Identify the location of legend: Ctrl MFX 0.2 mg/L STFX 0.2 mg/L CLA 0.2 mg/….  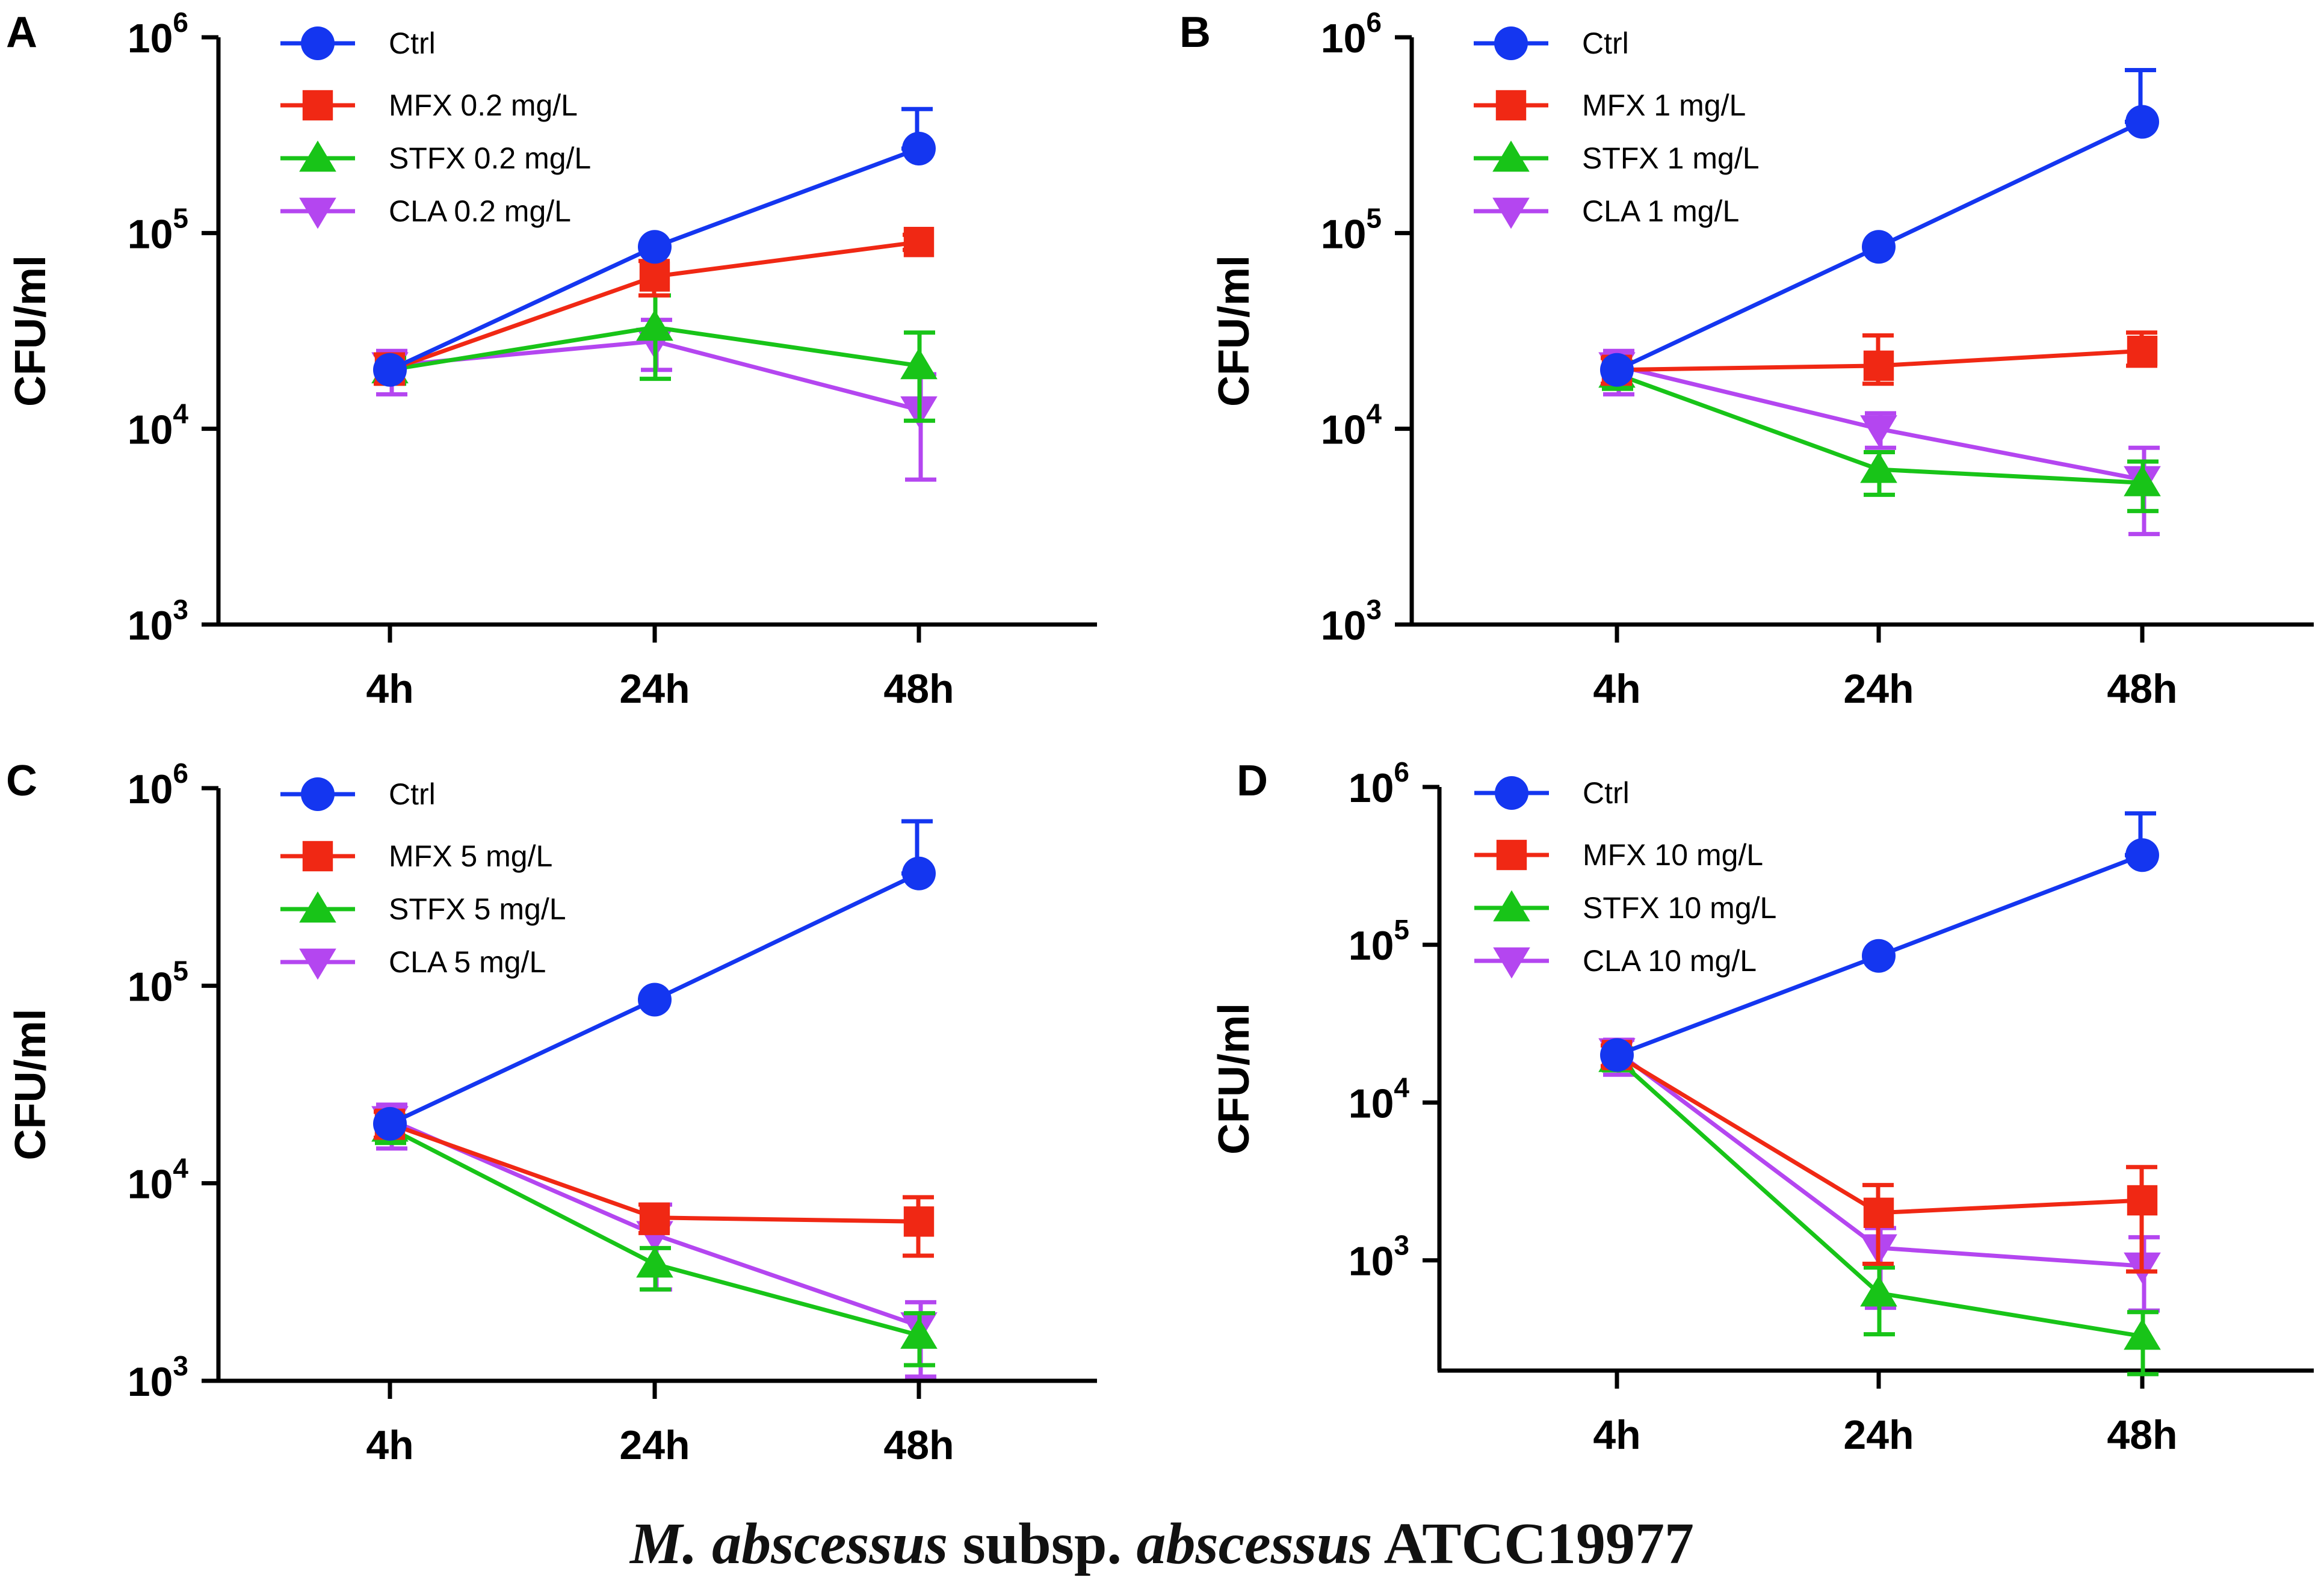
(435, 127).